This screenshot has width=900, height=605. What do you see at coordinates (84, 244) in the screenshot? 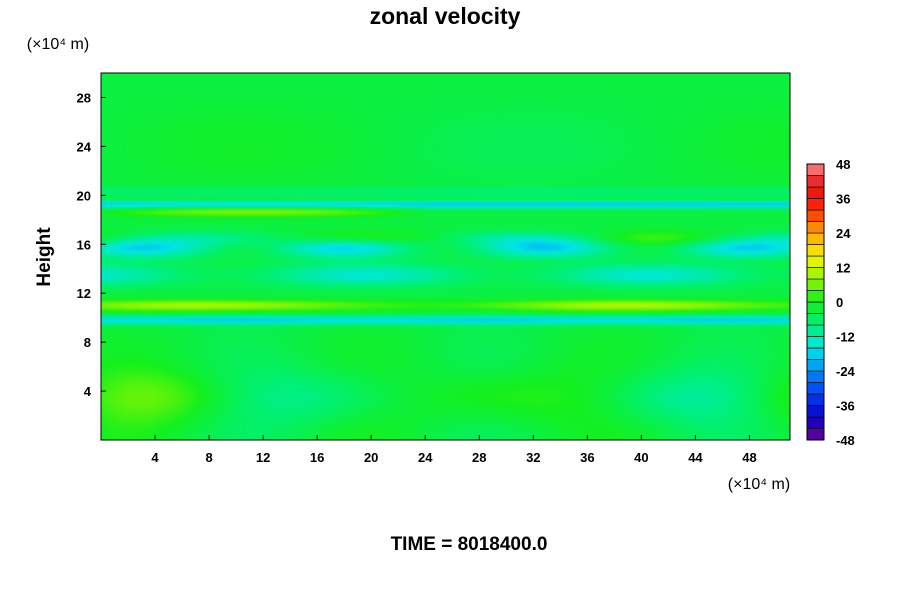
I see `y-tick-label: 16` at bounding box center [84, 244].